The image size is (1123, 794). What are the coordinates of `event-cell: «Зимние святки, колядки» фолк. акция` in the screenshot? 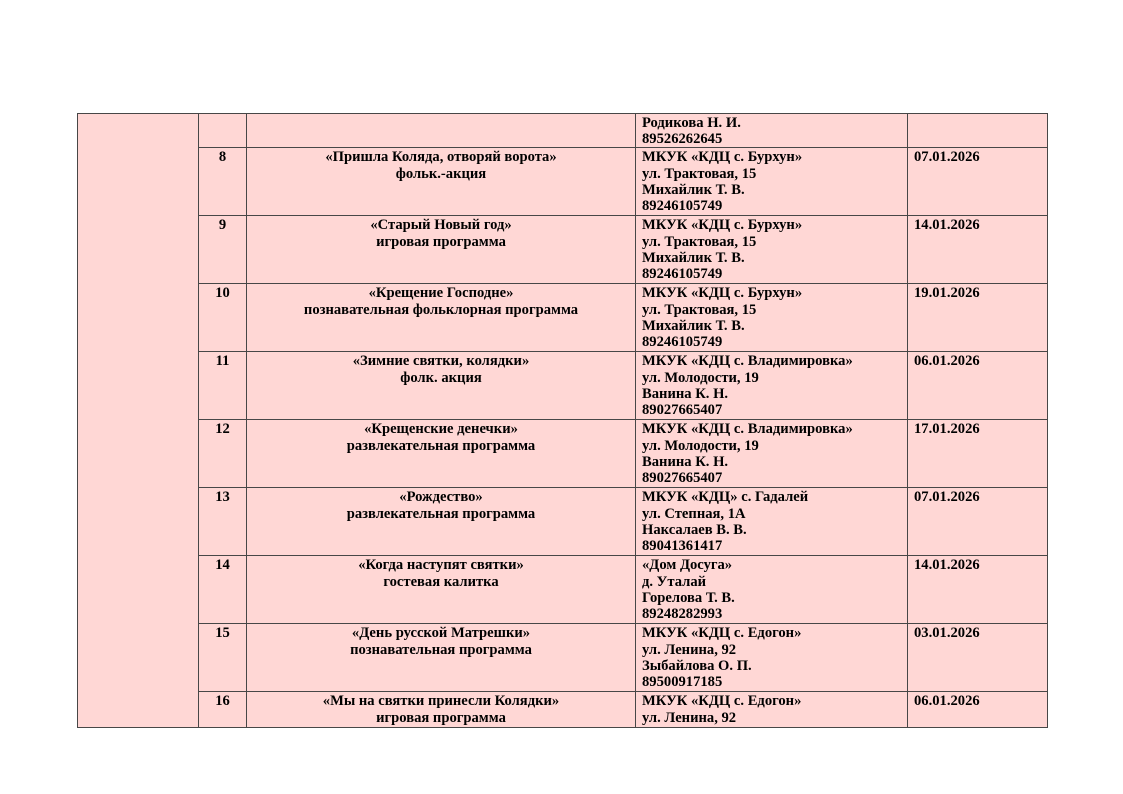 It's located at (441, 386).